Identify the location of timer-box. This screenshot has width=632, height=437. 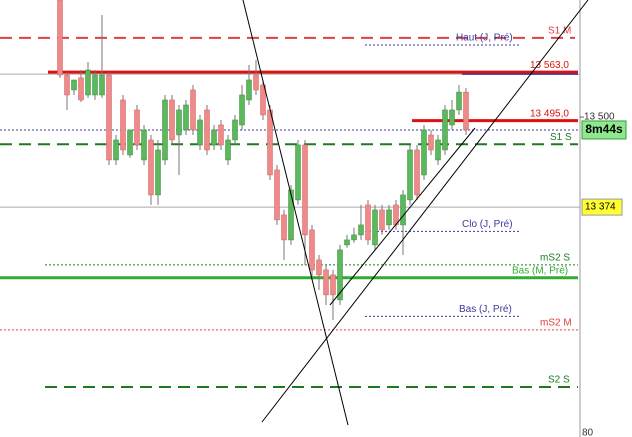
(604, 130).